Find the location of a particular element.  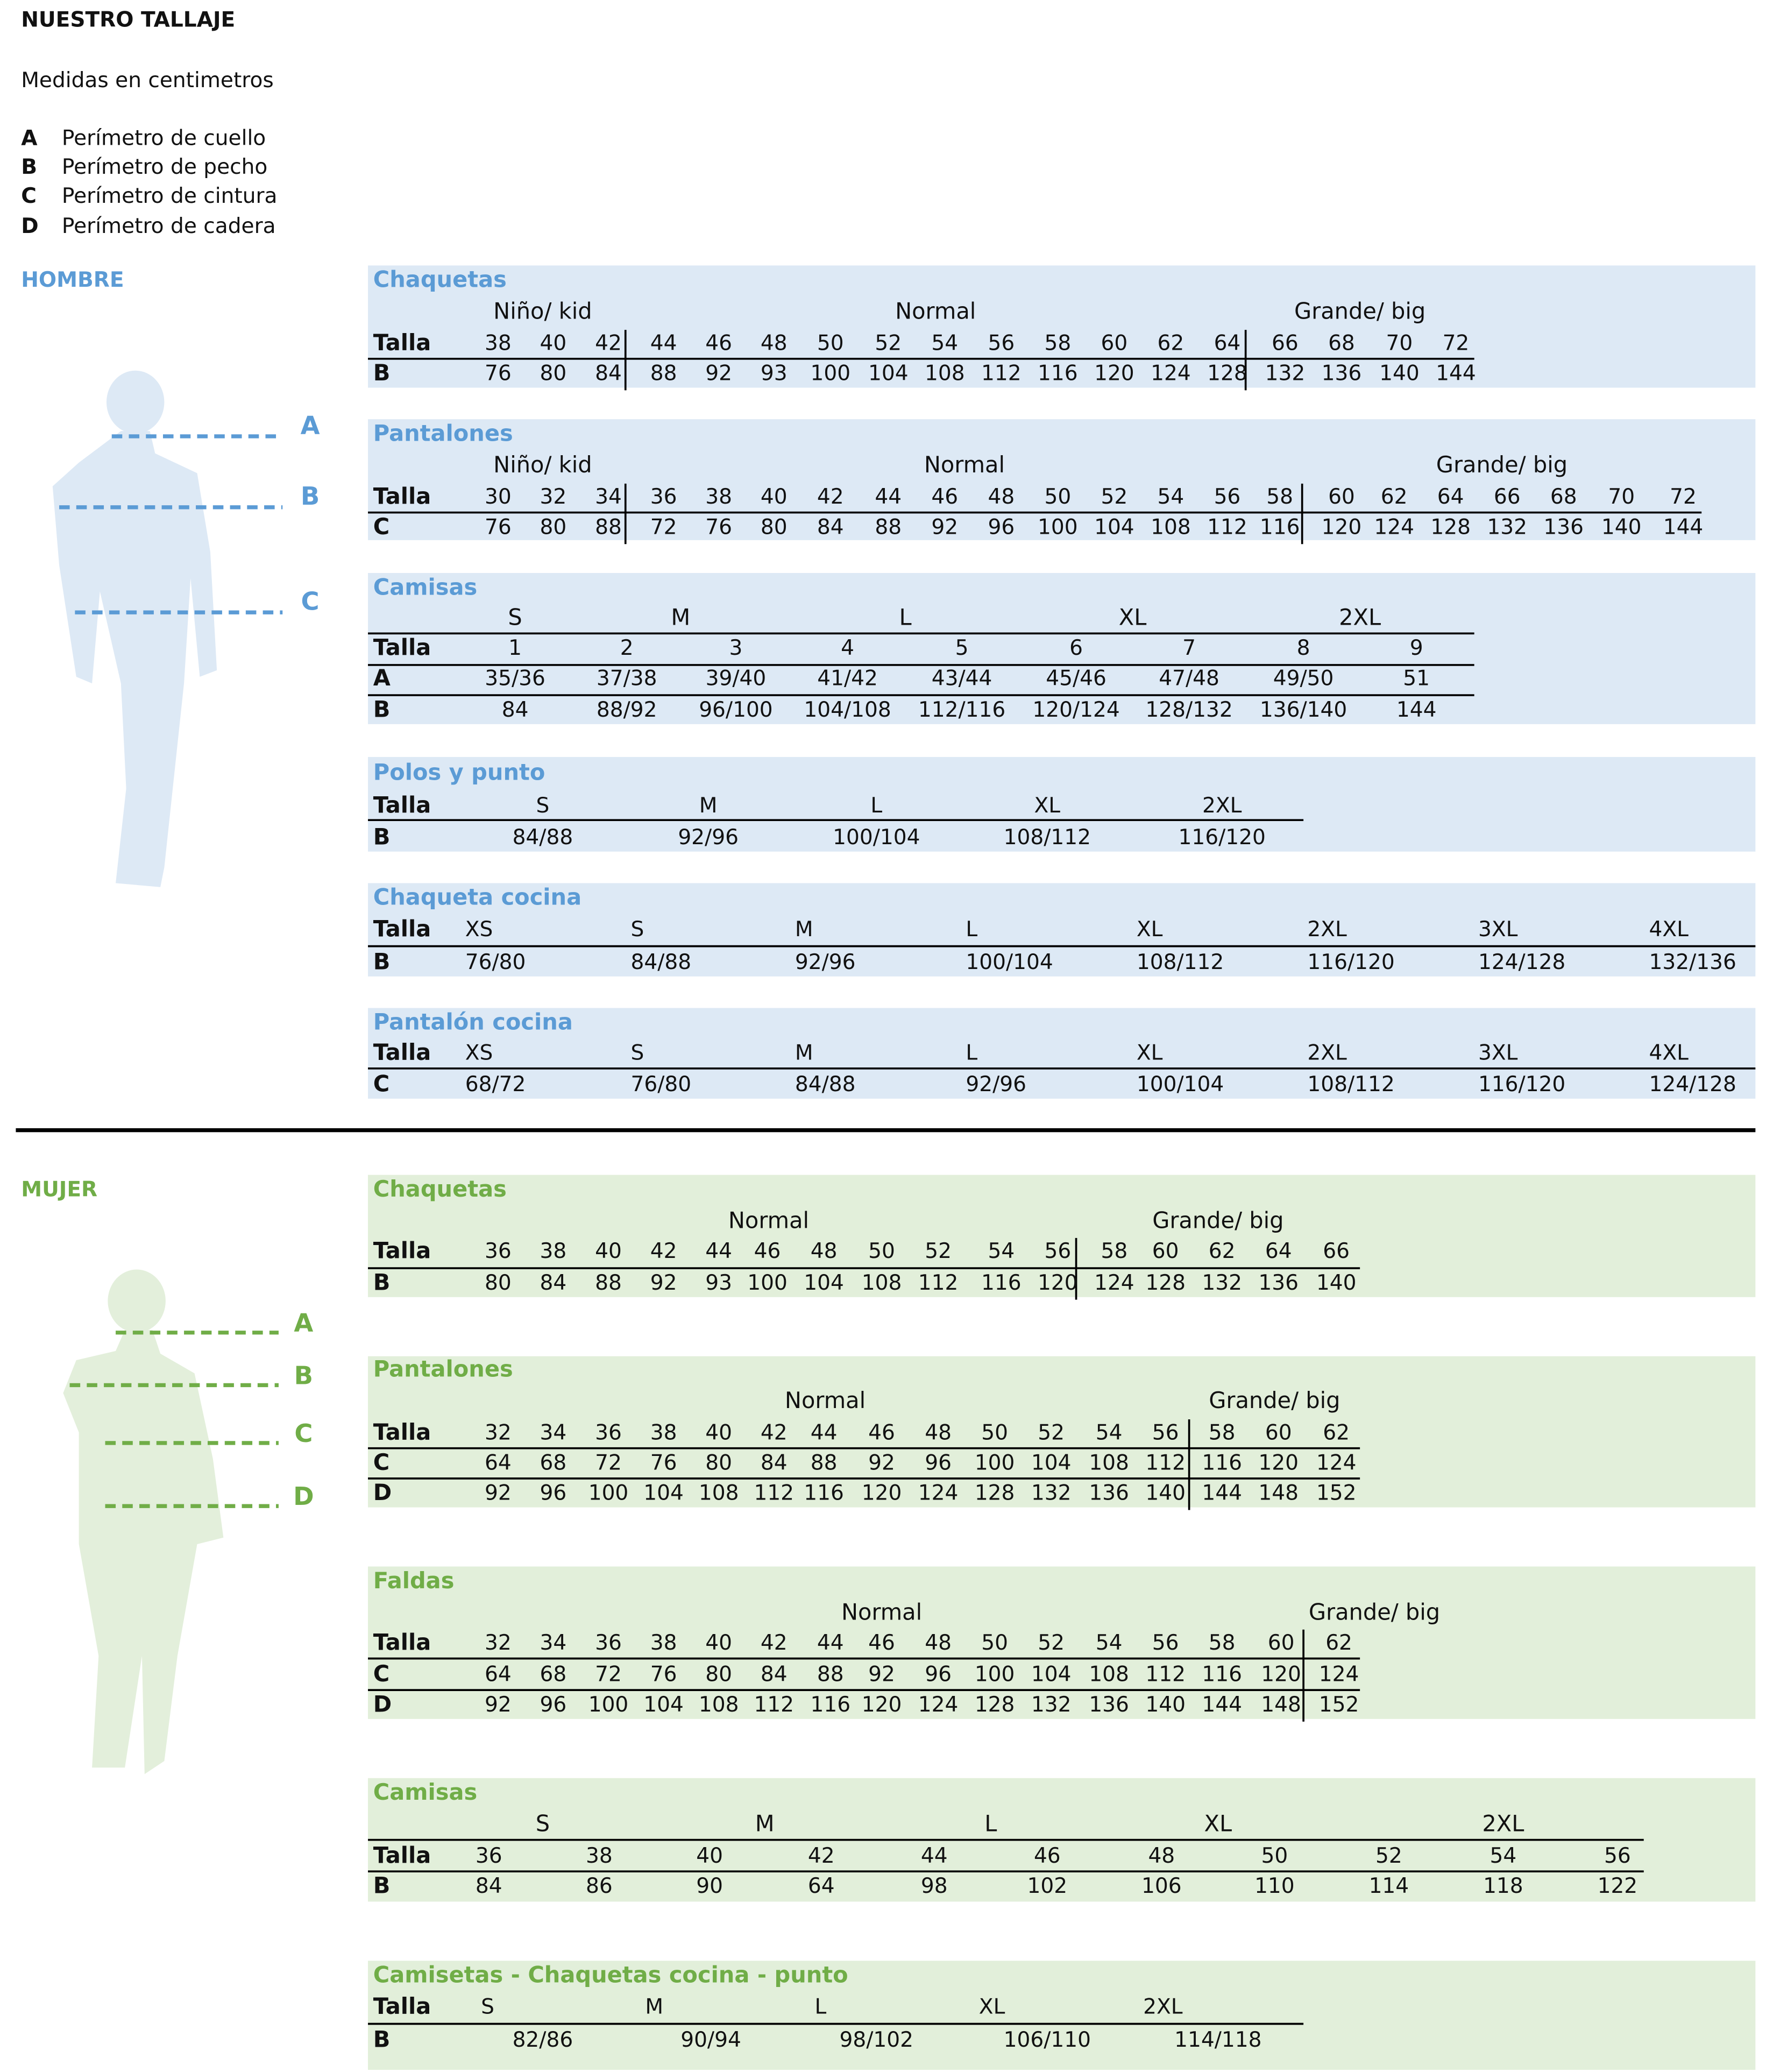

cell: 92 is located at coordinates (882, 1675).